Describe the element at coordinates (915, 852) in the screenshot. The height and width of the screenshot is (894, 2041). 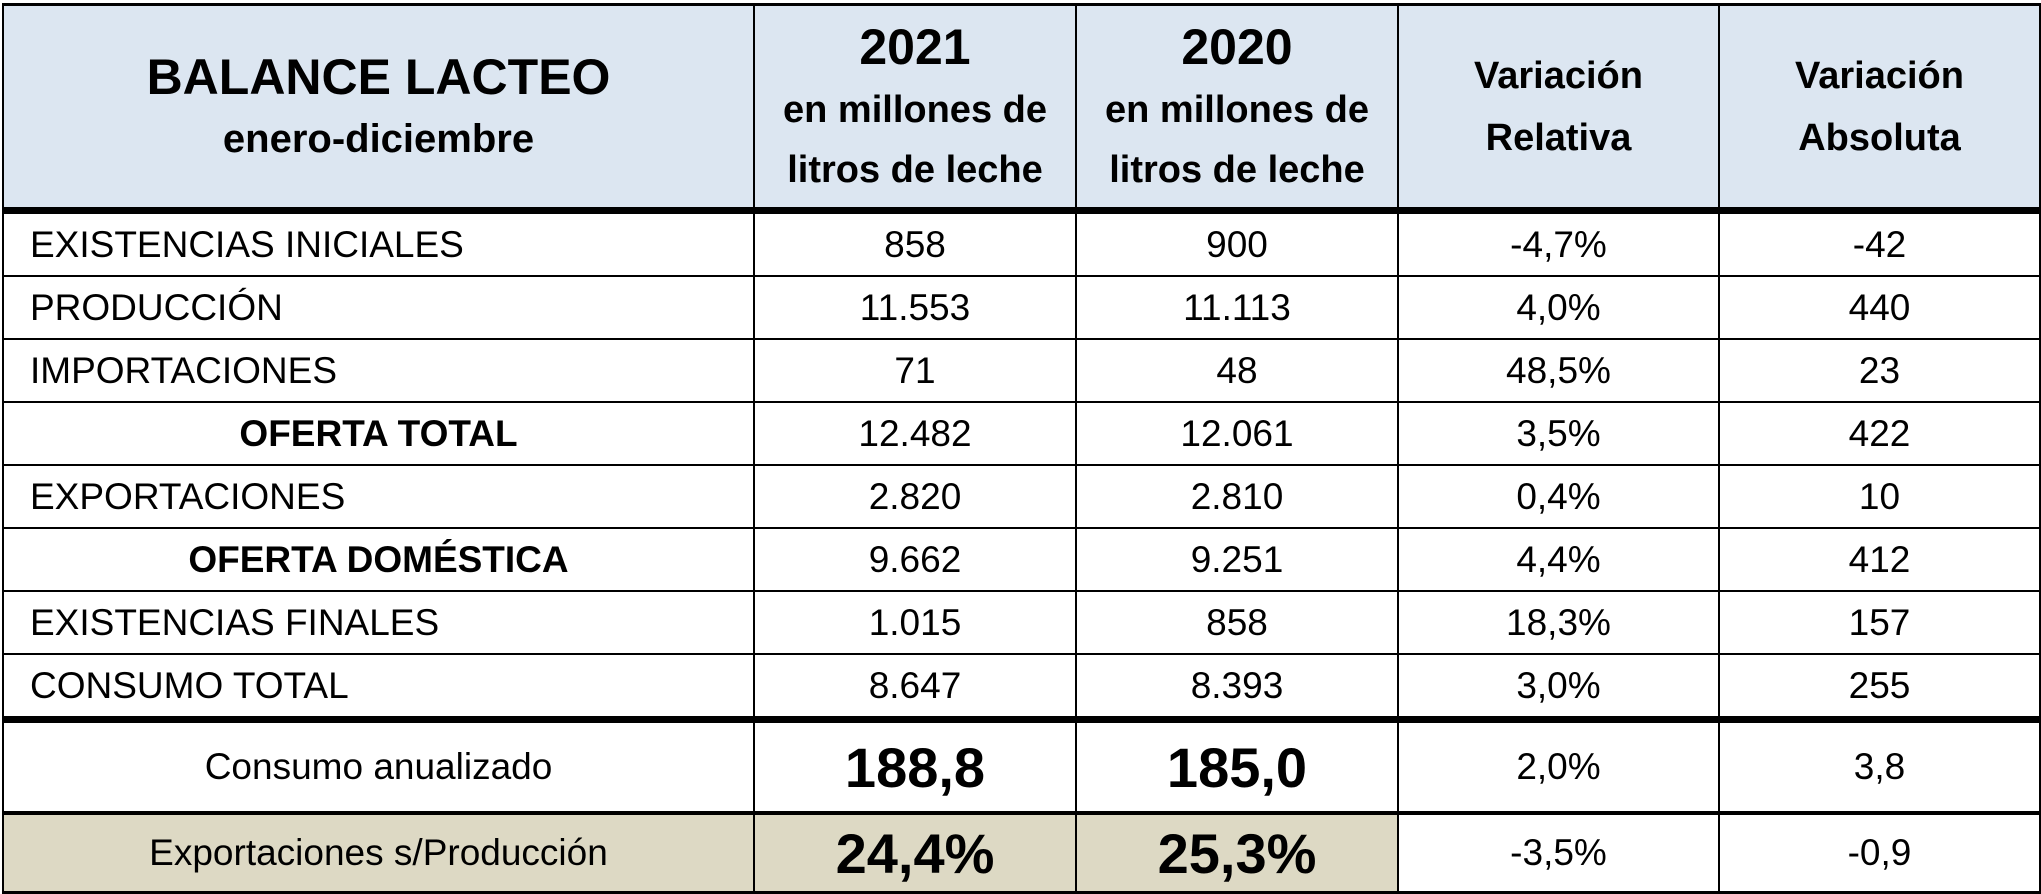
I see `export-ratio-2021: 24,4%` at that location.